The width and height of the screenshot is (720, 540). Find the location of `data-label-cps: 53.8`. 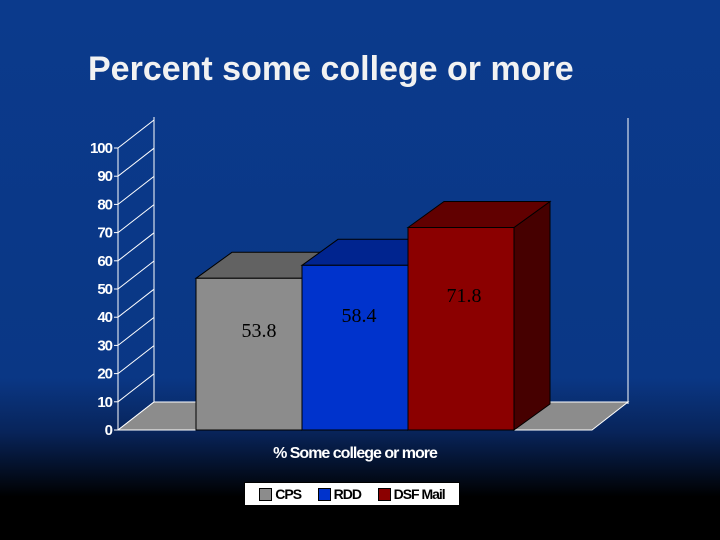

data-label-cps: 53.8 is located at coordinates (259, 331).